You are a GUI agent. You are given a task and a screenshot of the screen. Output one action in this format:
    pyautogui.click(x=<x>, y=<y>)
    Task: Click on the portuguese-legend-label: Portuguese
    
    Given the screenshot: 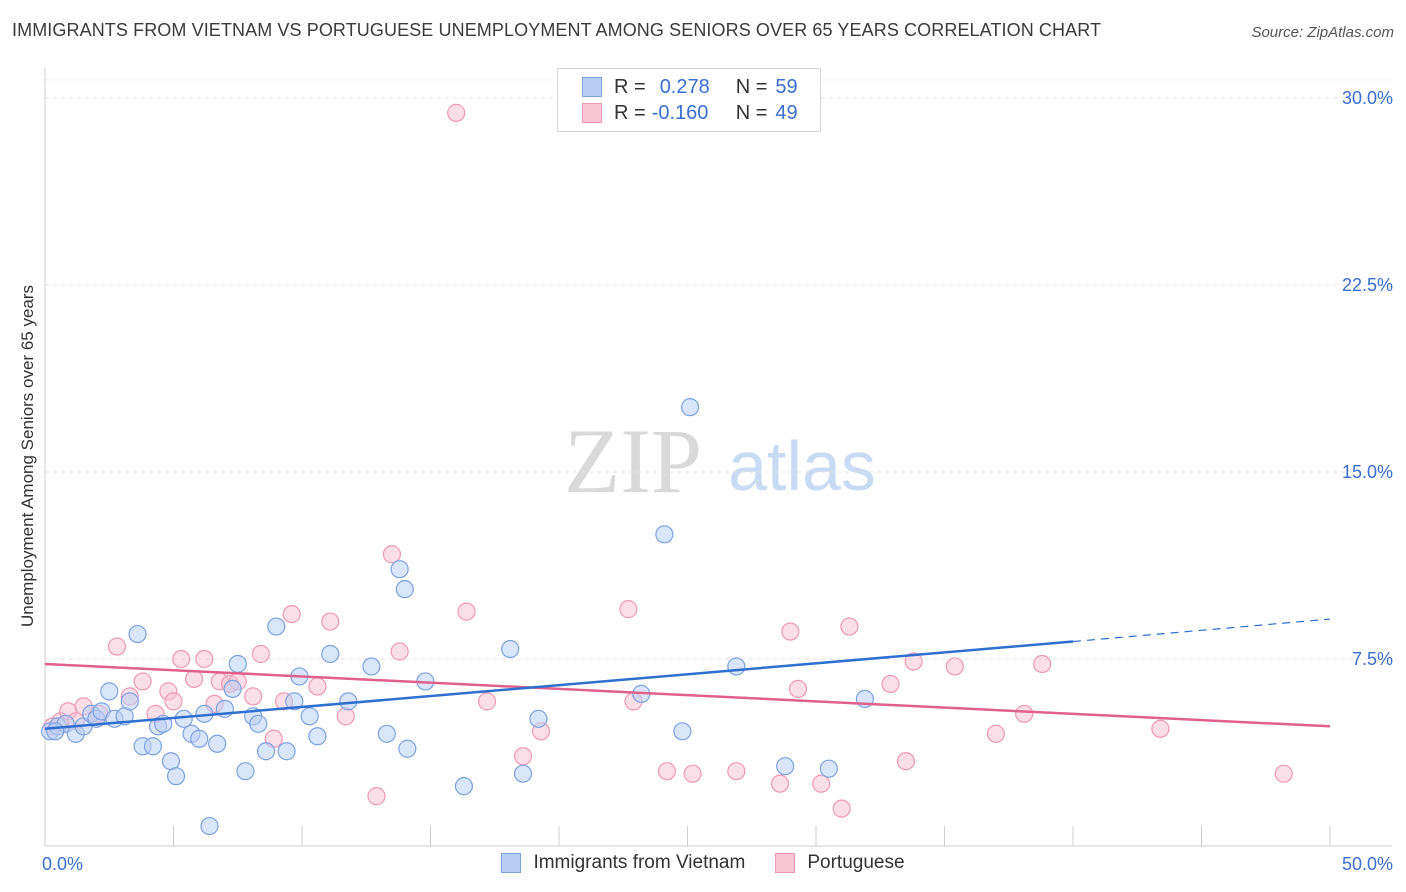 What is the action you would take?
    pyautogui.click(x=856, y=862)
    